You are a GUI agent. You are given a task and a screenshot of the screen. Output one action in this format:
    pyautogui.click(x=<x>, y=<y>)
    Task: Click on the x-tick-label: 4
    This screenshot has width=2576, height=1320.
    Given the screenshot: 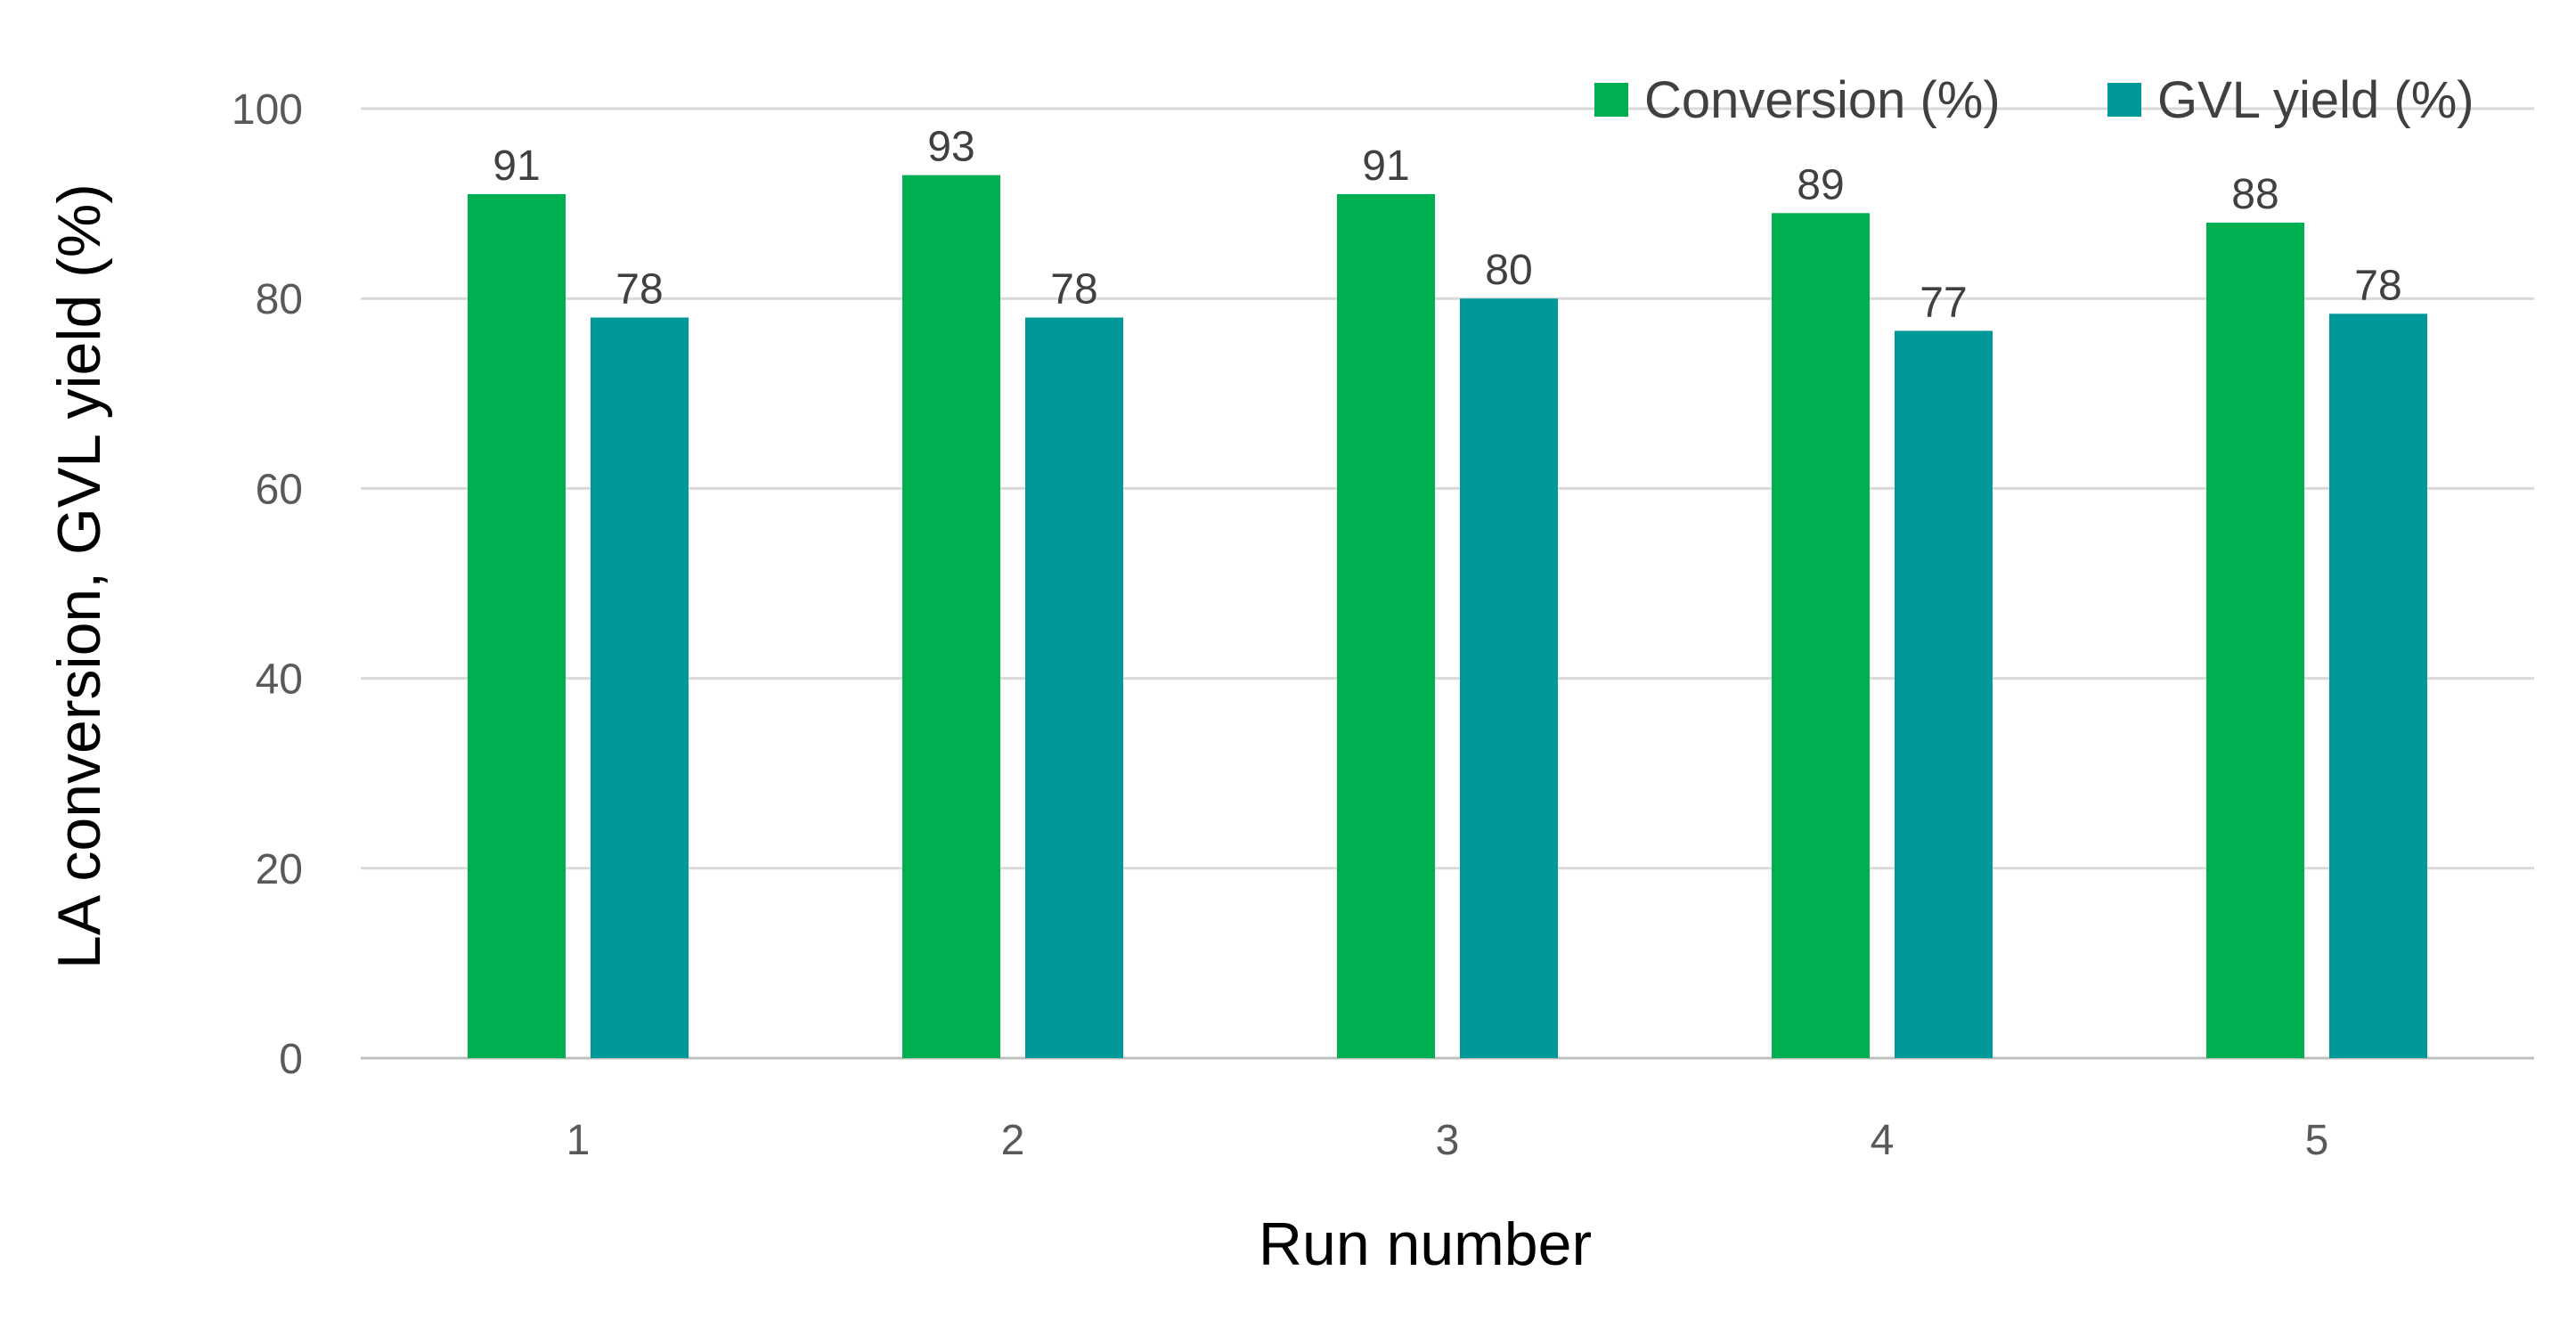 What is the action you would take?
    pyautogui.click(x=1883, y=1140)
    